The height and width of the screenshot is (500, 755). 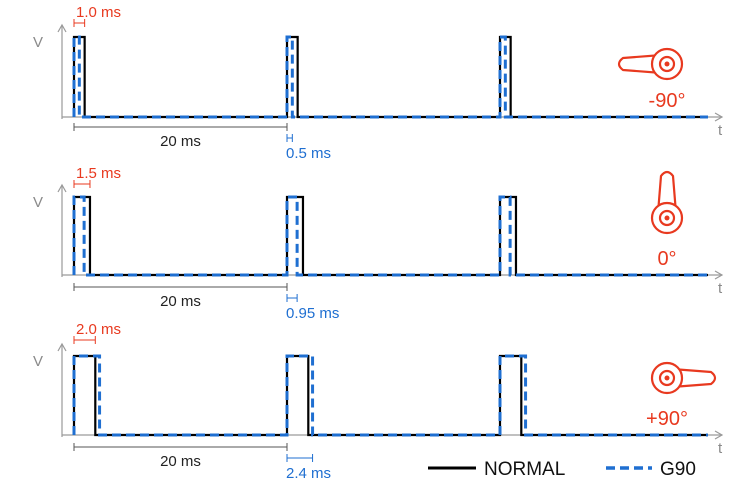 I want to click on legend: NORMAL G90, so click(x=562, y=469).